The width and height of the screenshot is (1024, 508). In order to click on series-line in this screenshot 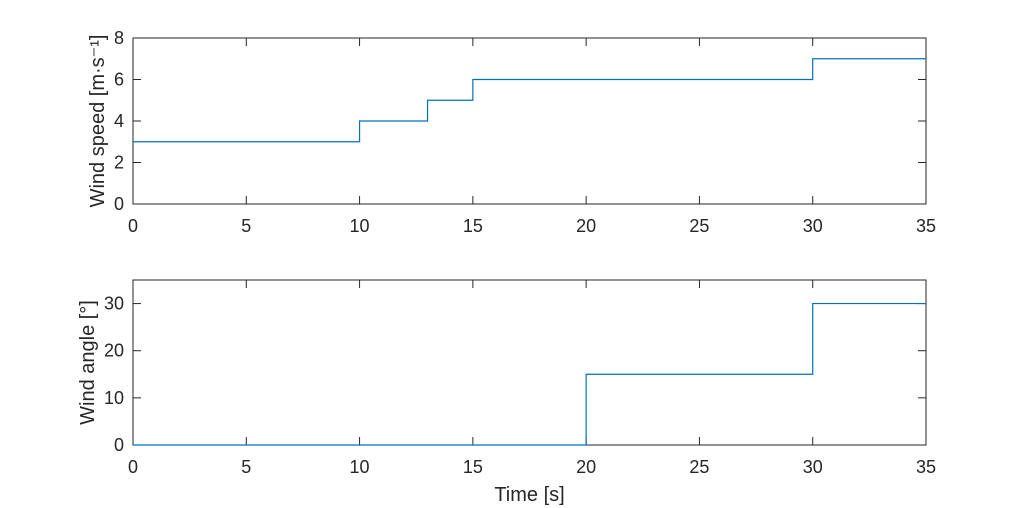, I will do `click(529, 100)`.